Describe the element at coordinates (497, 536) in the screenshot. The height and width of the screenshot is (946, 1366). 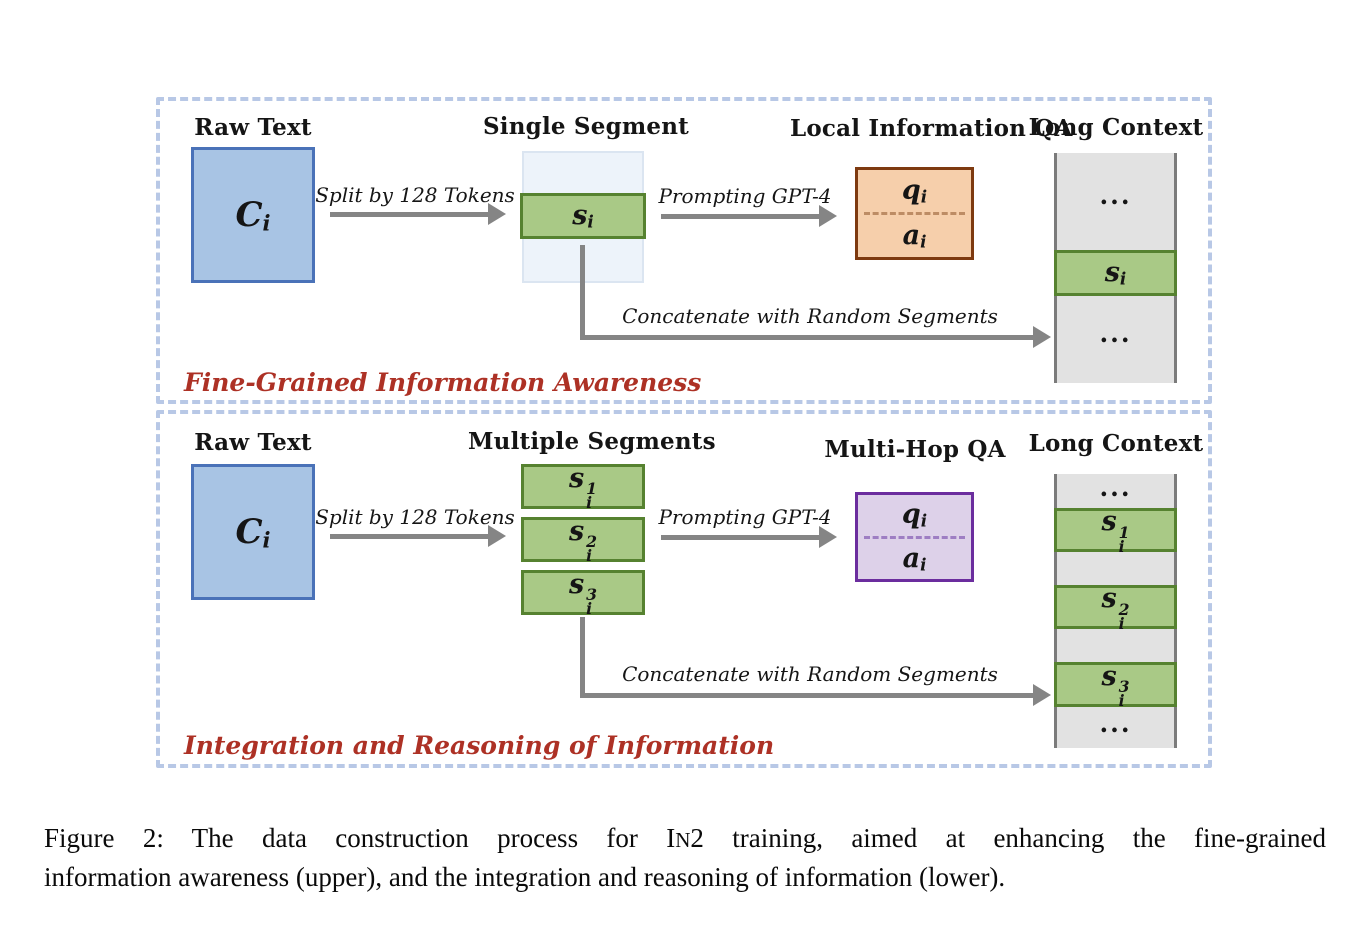
I see `lower-split-arrow-head` at that location.